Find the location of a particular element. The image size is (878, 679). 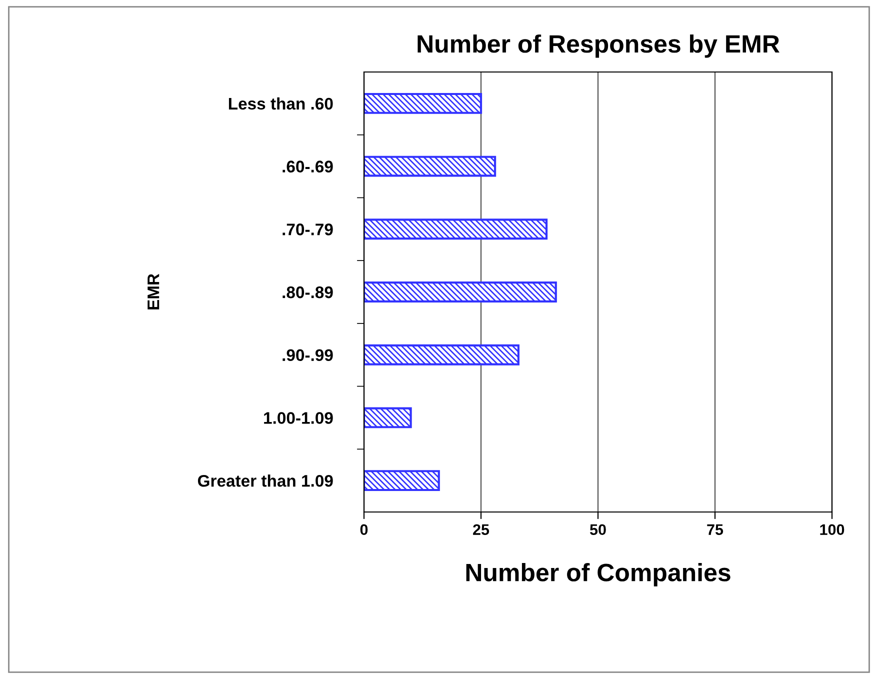

chart-title: Number of Responses by EMR is located at coordinates (599, 46).